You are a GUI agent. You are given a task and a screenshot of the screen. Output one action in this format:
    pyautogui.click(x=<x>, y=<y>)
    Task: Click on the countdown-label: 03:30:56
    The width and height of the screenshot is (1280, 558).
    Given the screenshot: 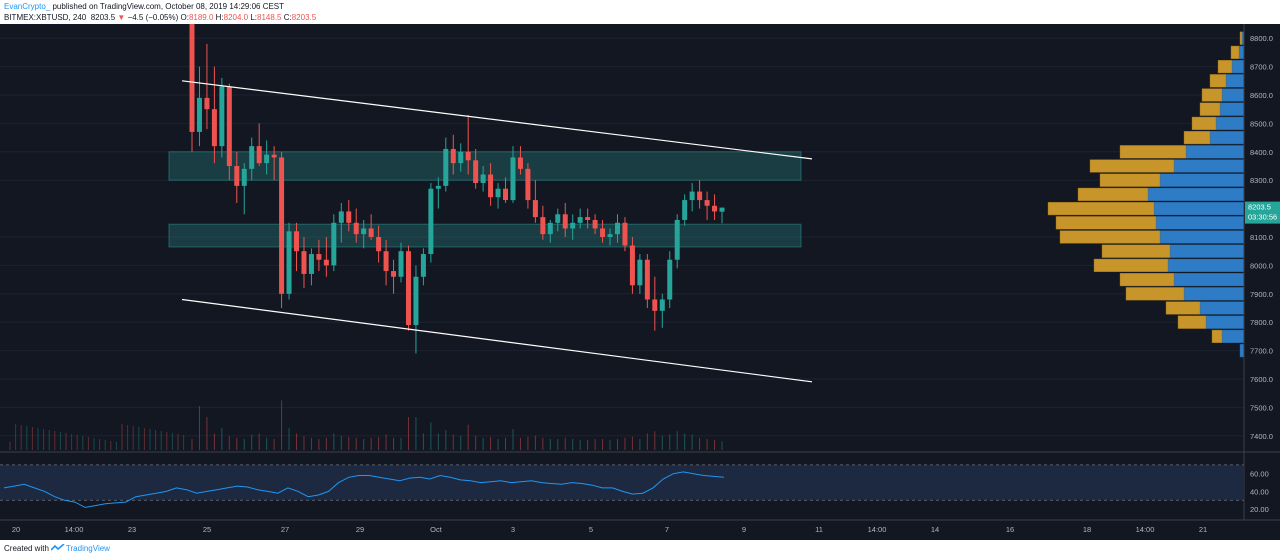 What is the action you would take?
    pyautogui.click(x=1262, y=217)
    